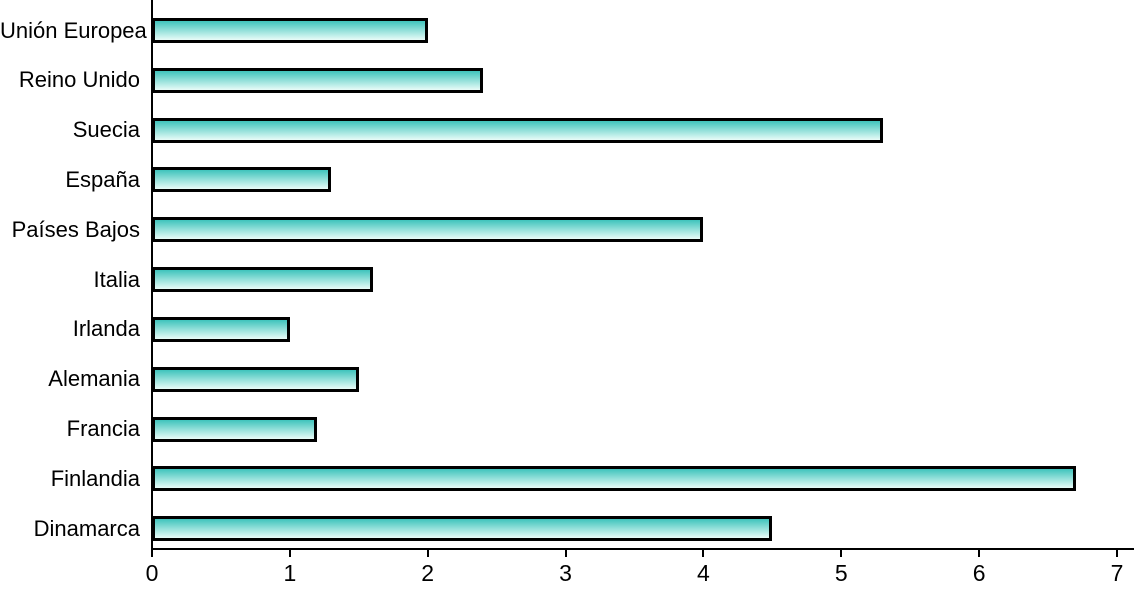 The width and height of the screenshot is (1134, 601). Describe the element at coordinates (95, 478) in the screenshot. I see `category-label: Finlandia` at that location.